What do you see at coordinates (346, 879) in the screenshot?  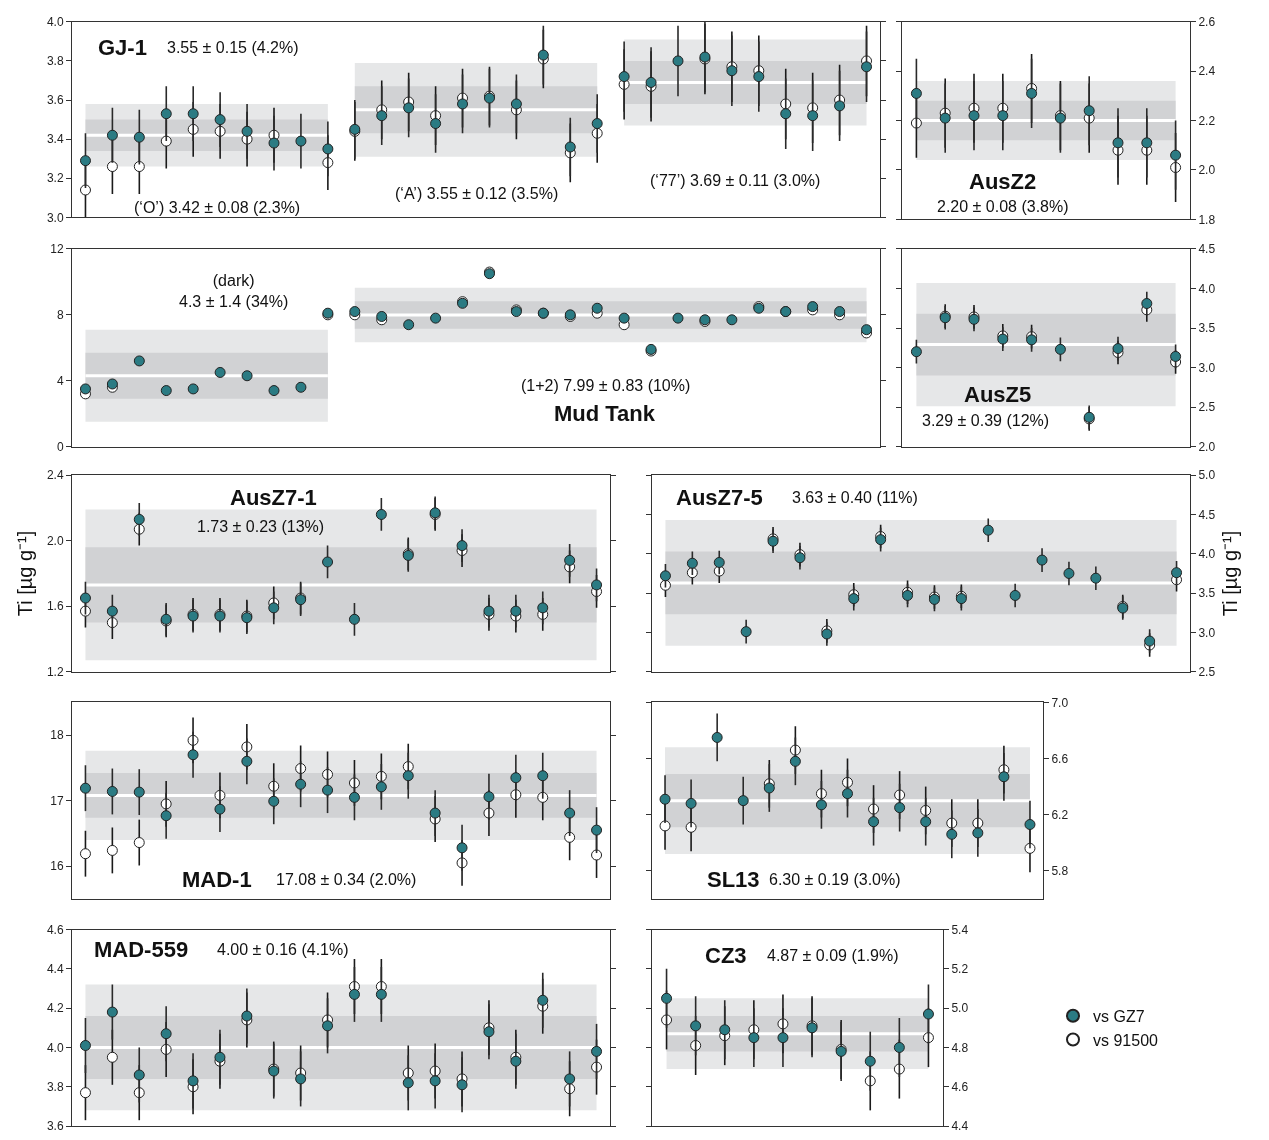 I see `text: 17.08 ± 0.34 (2.0%)` at bounding box center [346, 879].